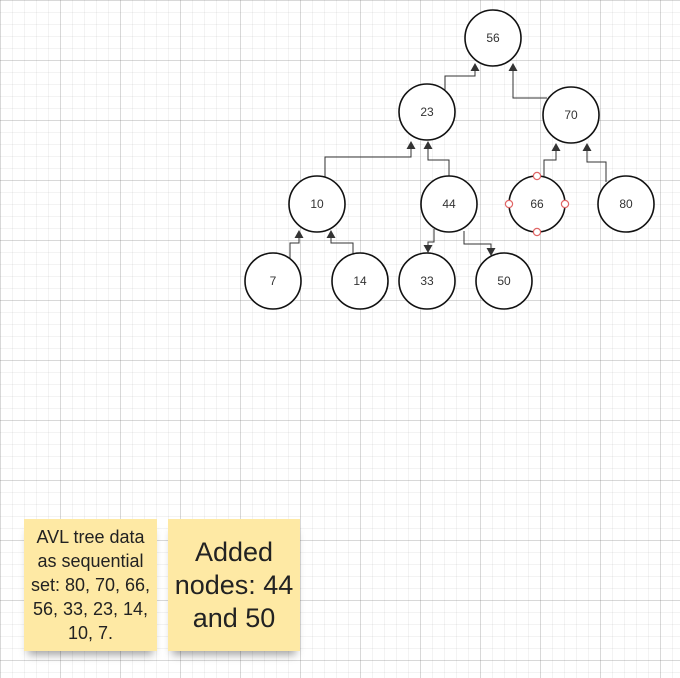 The width and height of the screenshot is (680, 678). I want to click on tree-node-50: 50, so click(504, 281).